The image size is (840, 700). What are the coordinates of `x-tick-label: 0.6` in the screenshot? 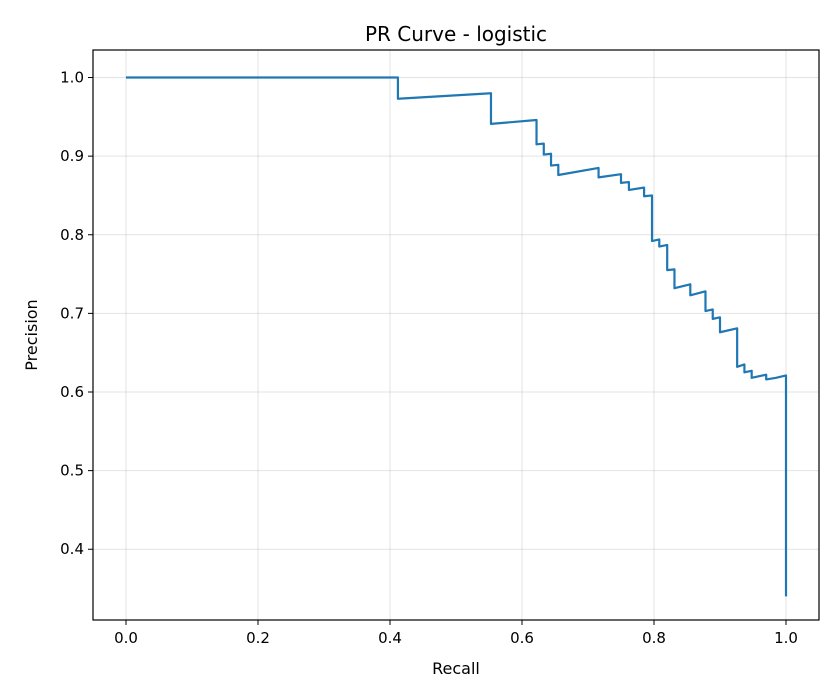 It's located at (522, 638).